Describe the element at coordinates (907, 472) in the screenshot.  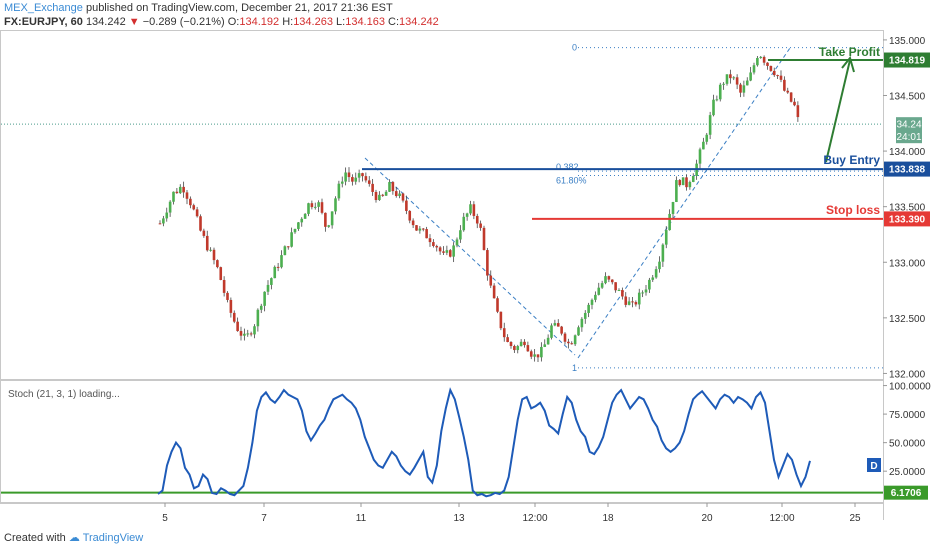
I see `stoch-tick-label: 25.0000` at that location.